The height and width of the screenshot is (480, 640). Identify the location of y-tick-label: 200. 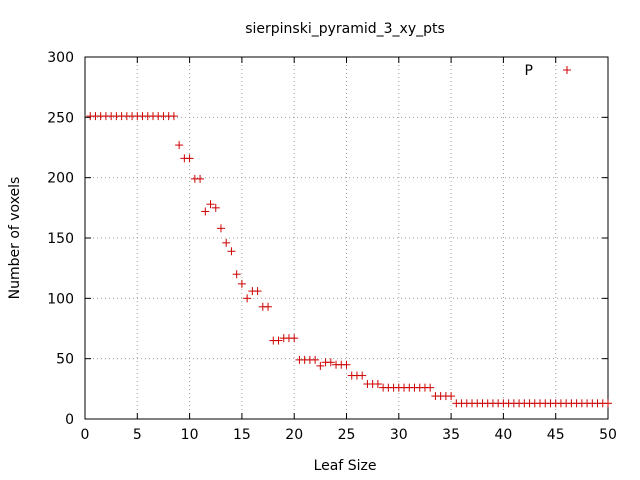
(60, 179).